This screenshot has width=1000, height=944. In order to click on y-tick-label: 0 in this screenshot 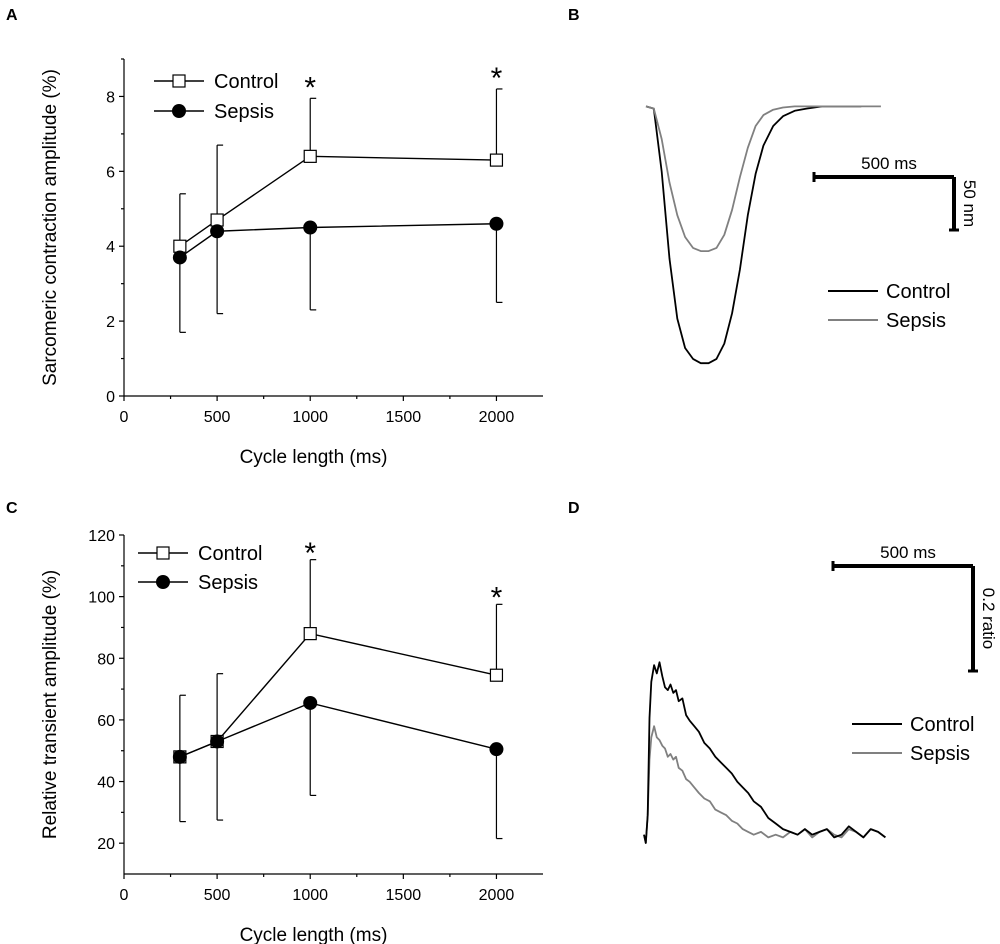, I will do `click(110, 397)`.